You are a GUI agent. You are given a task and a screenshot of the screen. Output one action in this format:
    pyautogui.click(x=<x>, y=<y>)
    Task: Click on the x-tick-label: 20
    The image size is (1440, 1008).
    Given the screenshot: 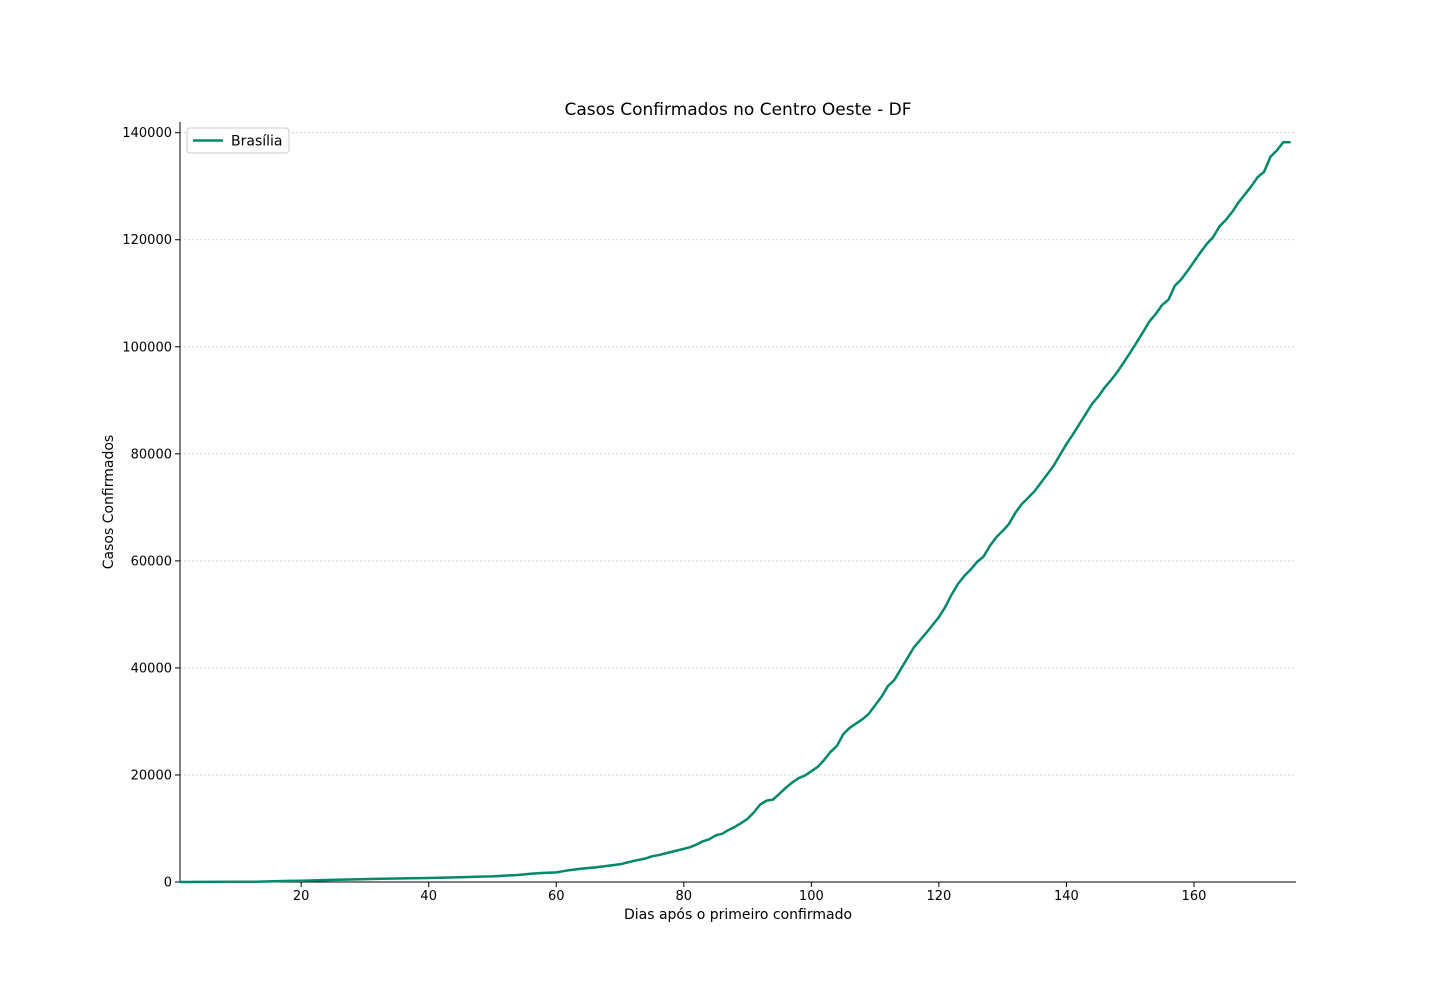 What is the action you would take?
    pyautogui.click(x=301, y=896)
    